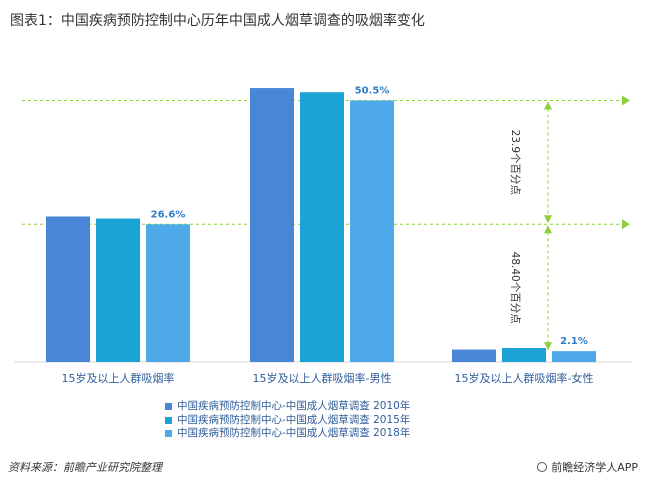 The image size is (650, 481). Describe the element at coordinates (168, 407) in the screenshot. I see `legend-swatch-2010` at that location.